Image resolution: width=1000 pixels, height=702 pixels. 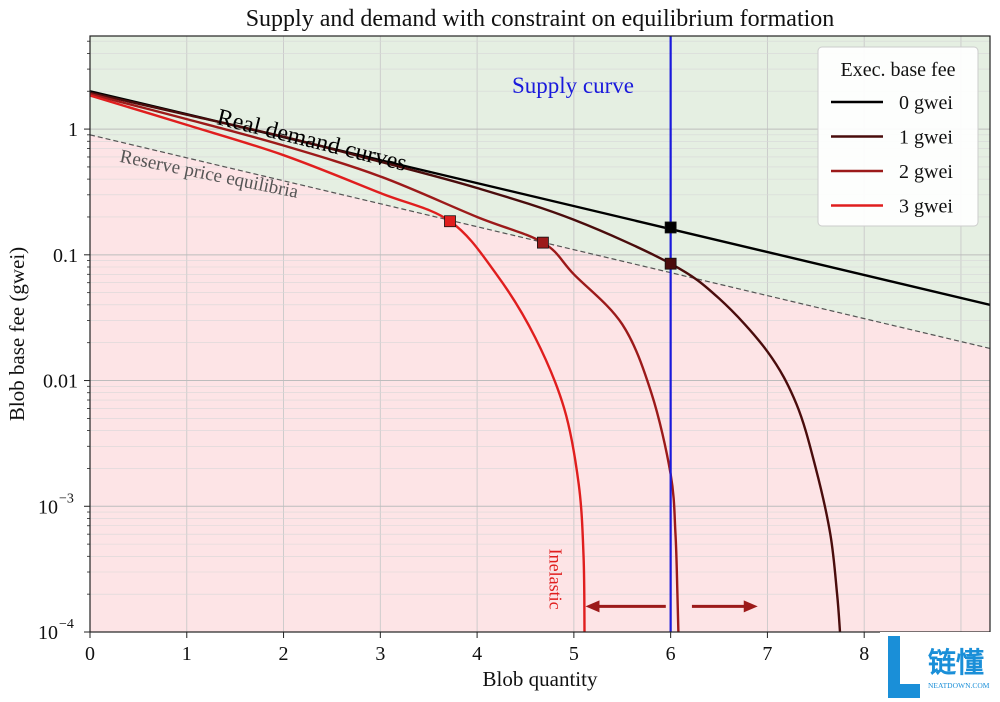 What do you see at coordinates (904, 667) in the screenshot?
I see `logo-mark-icon` at bounding box center [904, 667].